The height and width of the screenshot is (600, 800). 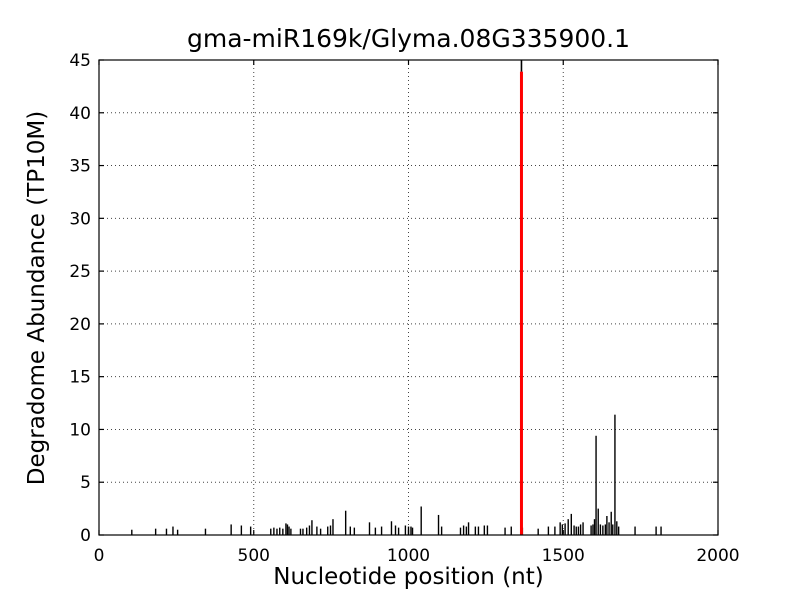 I want to click on x-axis-label: Nucleotide position (nt), so click(x=408, y=577).